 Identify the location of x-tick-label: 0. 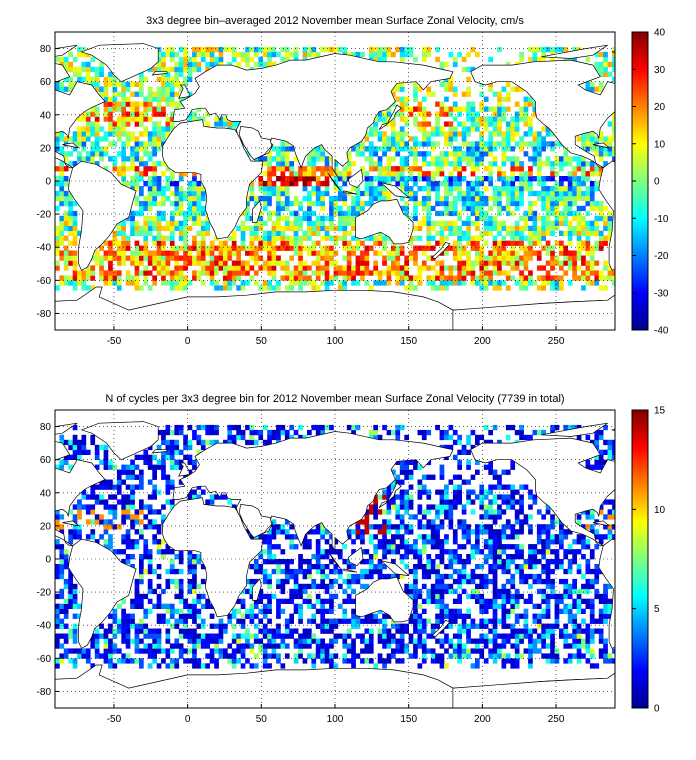
(188, 341).